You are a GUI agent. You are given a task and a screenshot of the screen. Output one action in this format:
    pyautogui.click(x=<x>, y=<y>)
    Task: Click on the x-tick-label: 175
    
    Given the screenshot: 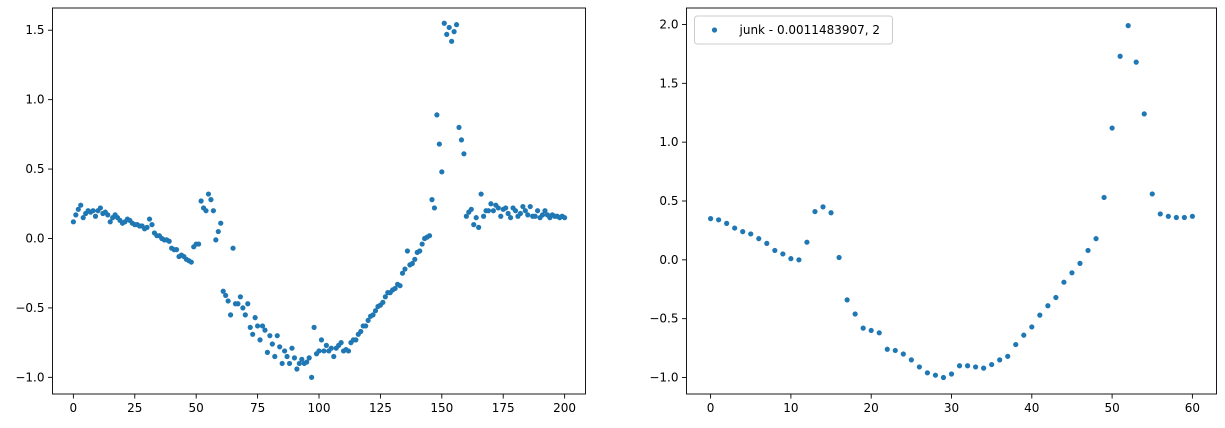 What is the action you would take?
    pyautogui.click(x=503, y=408)
    